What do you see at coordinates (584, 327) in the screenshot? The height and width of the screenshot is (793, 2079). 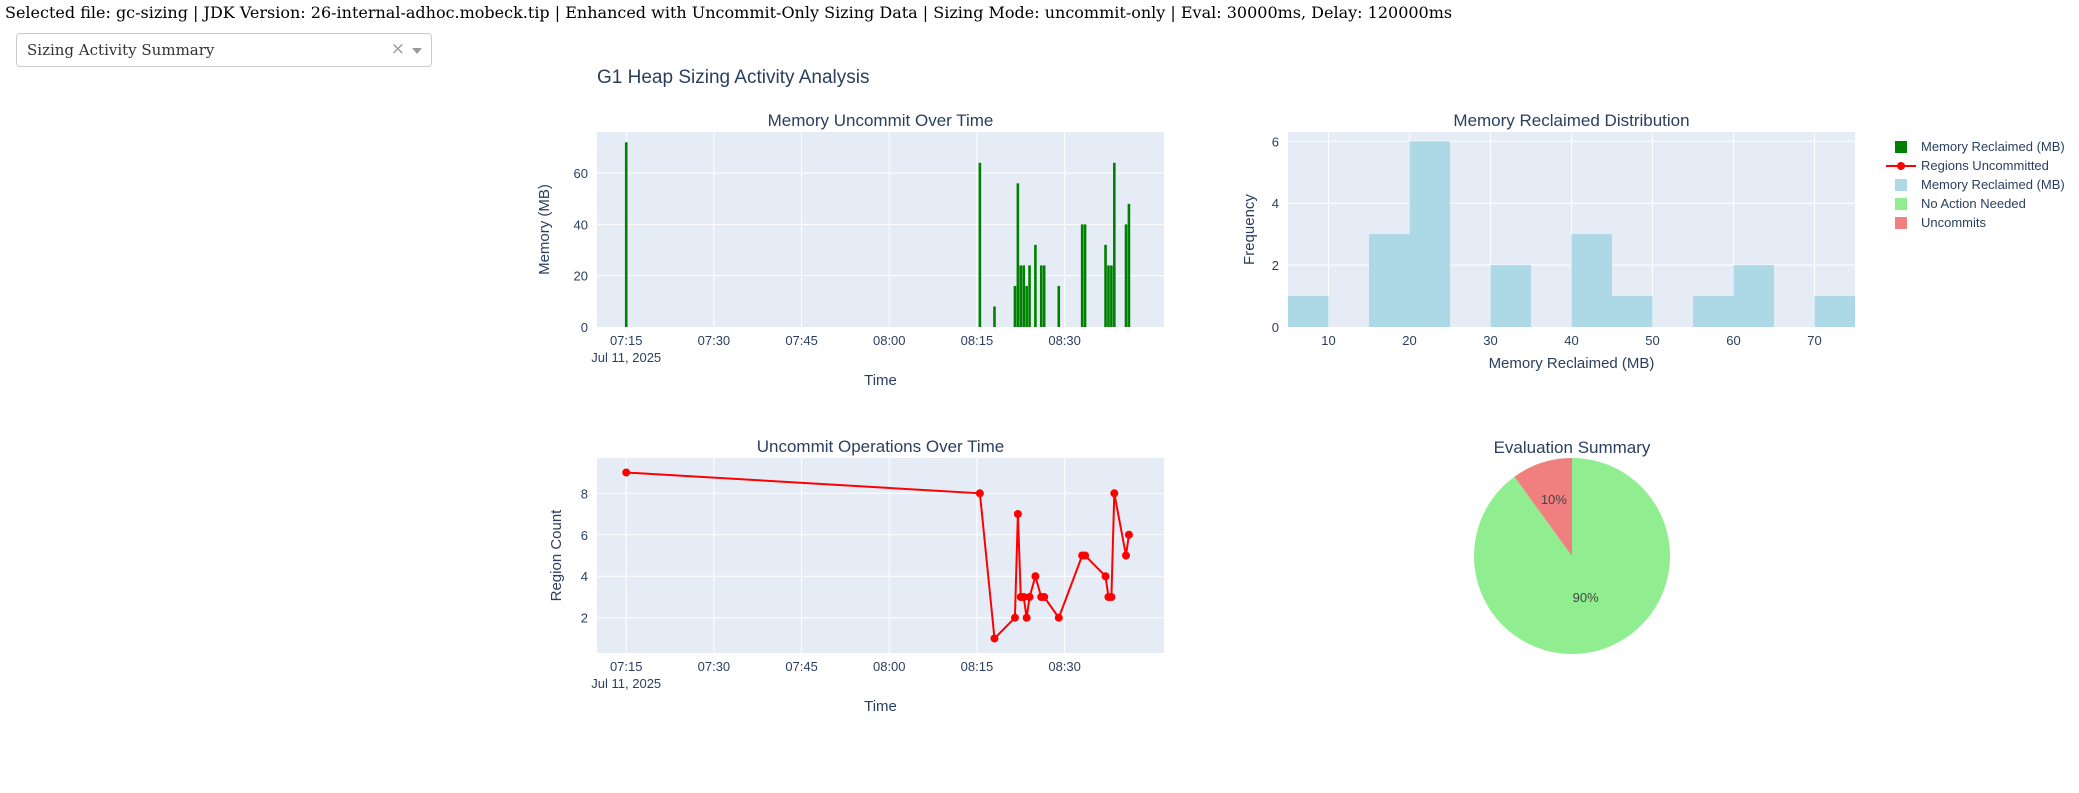 I see `y-tick-label: 0` at bounding box center [584, 327].